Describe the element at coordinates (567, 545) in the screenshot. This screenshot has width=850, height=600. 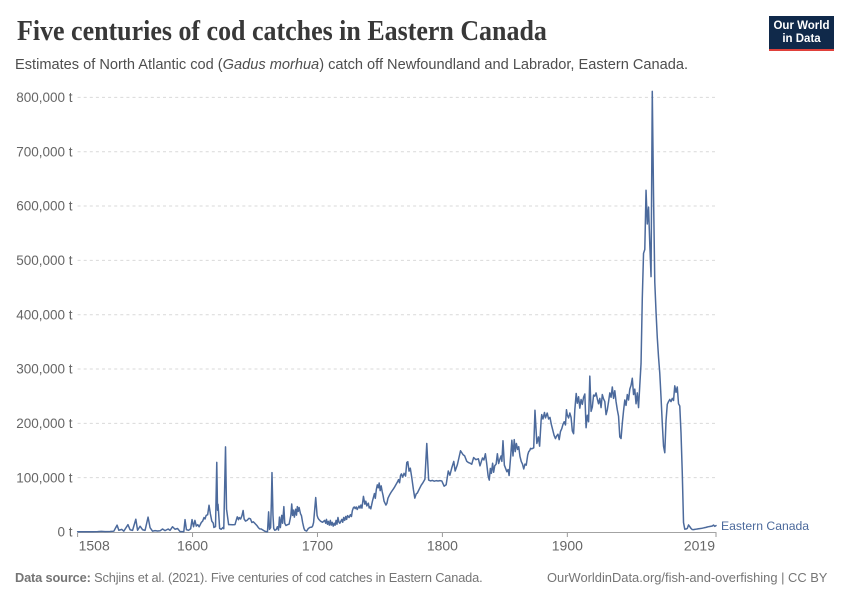
I see `svg-text: 1900` at that location.